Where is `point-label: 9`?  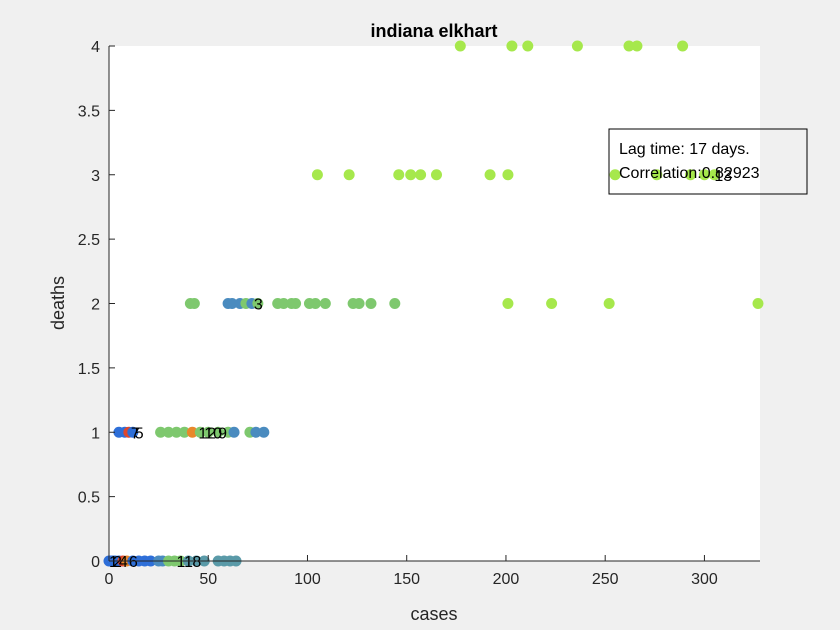 point-label: 9 is located at coordinates (222, 433).